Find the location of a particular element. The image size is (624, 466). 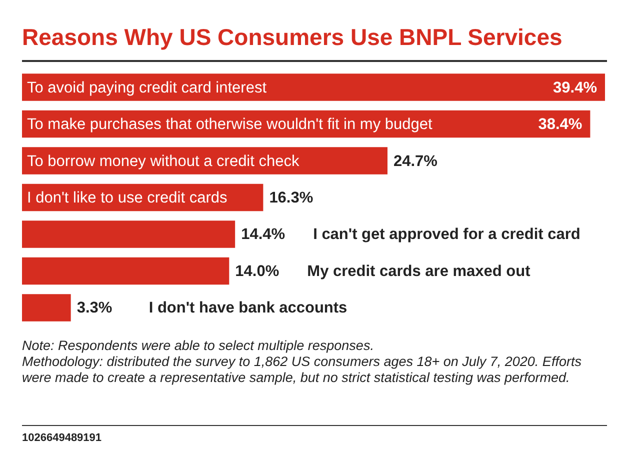

y-tick-label: To avoid paying credit card interest is located at coordinates (147, 87).